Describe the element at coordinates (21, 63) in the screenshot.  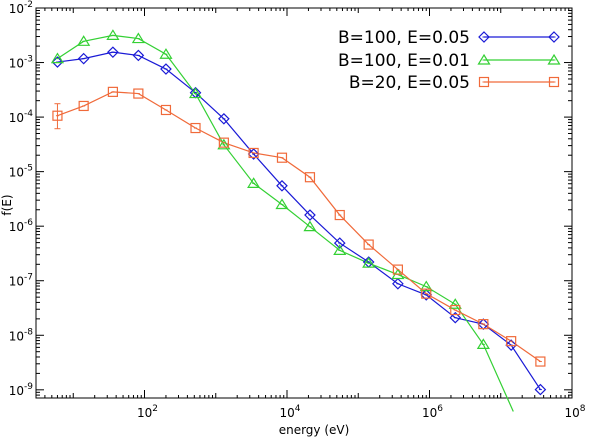
I see `y-tick-label: 10⁻³` at that location.